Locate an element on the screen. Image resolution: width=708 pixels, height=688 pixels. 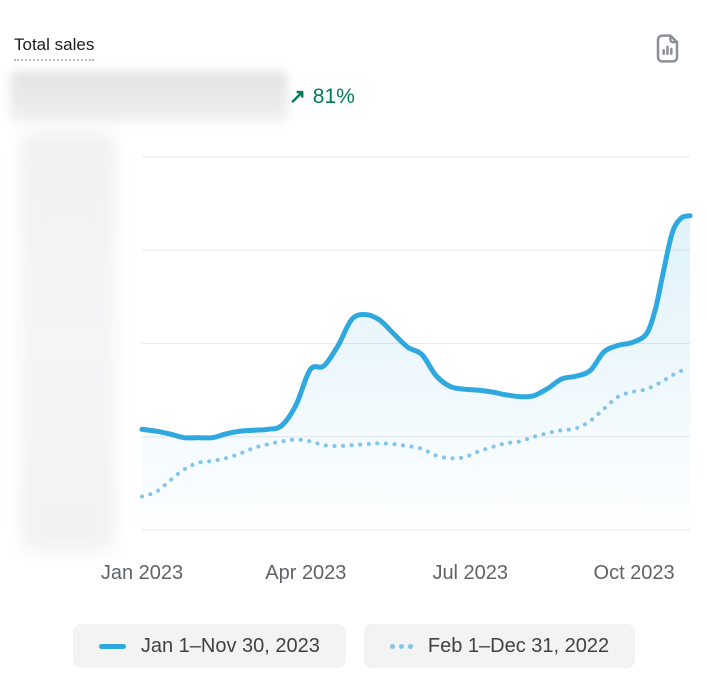
x-tick-oct-2023: Oct 2023 is located at coordinates (634, 573).